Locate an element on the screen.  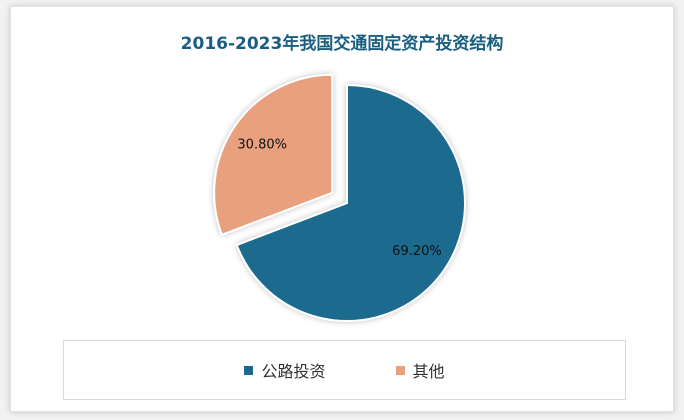
chart-title: 2016-2023年我国交通固定资产投资结构 is located at coordinates (342, 44).